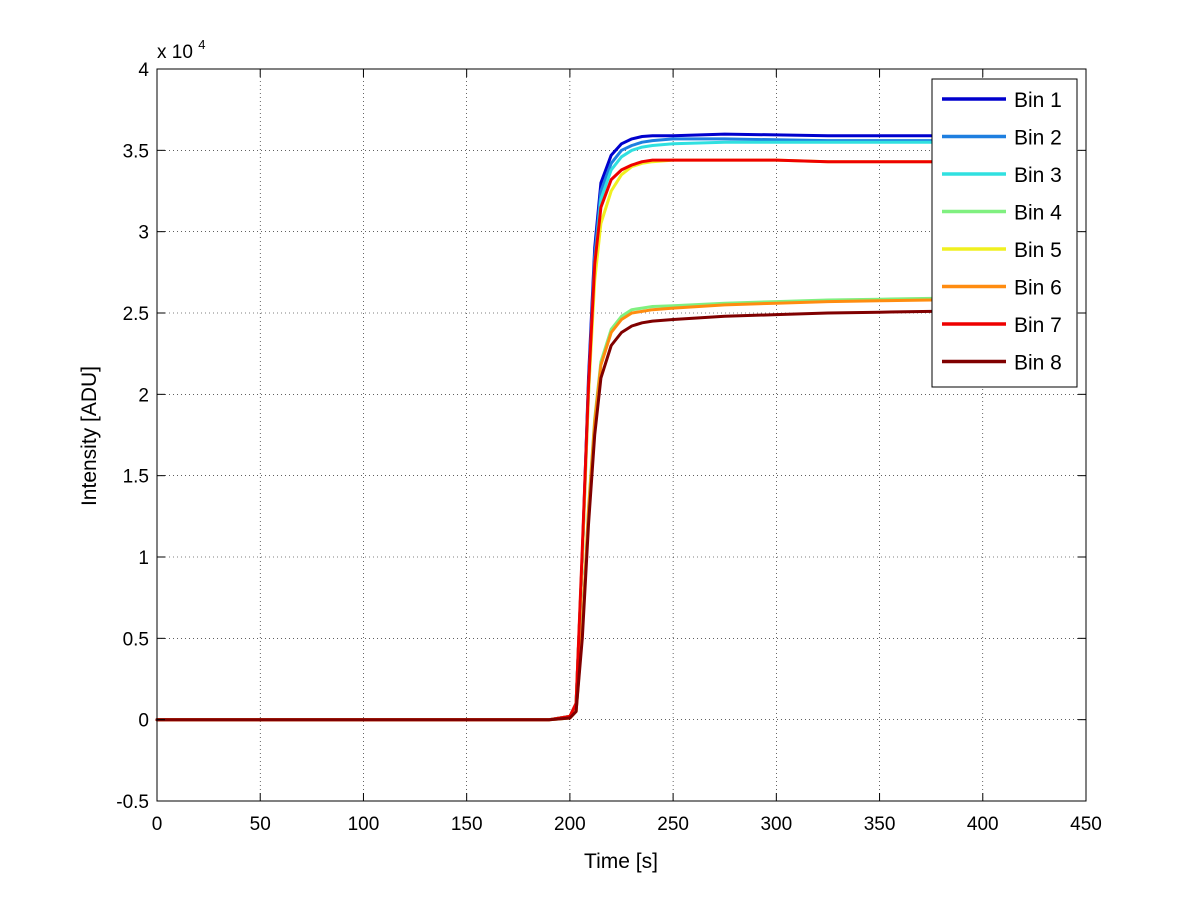  What do you see at coordinates (621, 861) in the screenshot?
I see `x-axis-label: Time [s]` at bounding box center [621, 861].